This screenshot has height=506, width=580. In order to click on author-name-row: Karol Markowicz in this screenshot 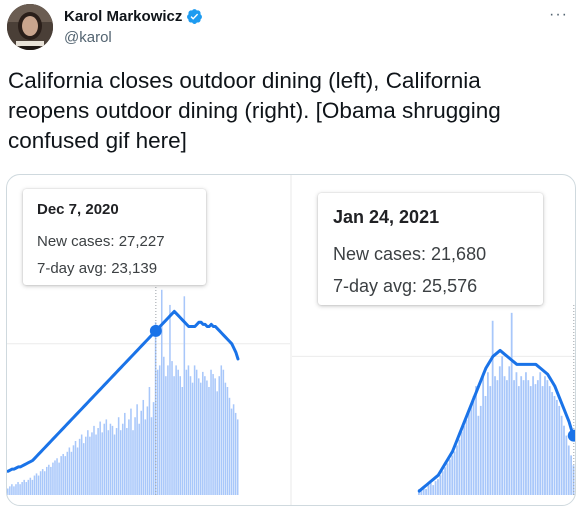, I will do `click(133, 16)`.